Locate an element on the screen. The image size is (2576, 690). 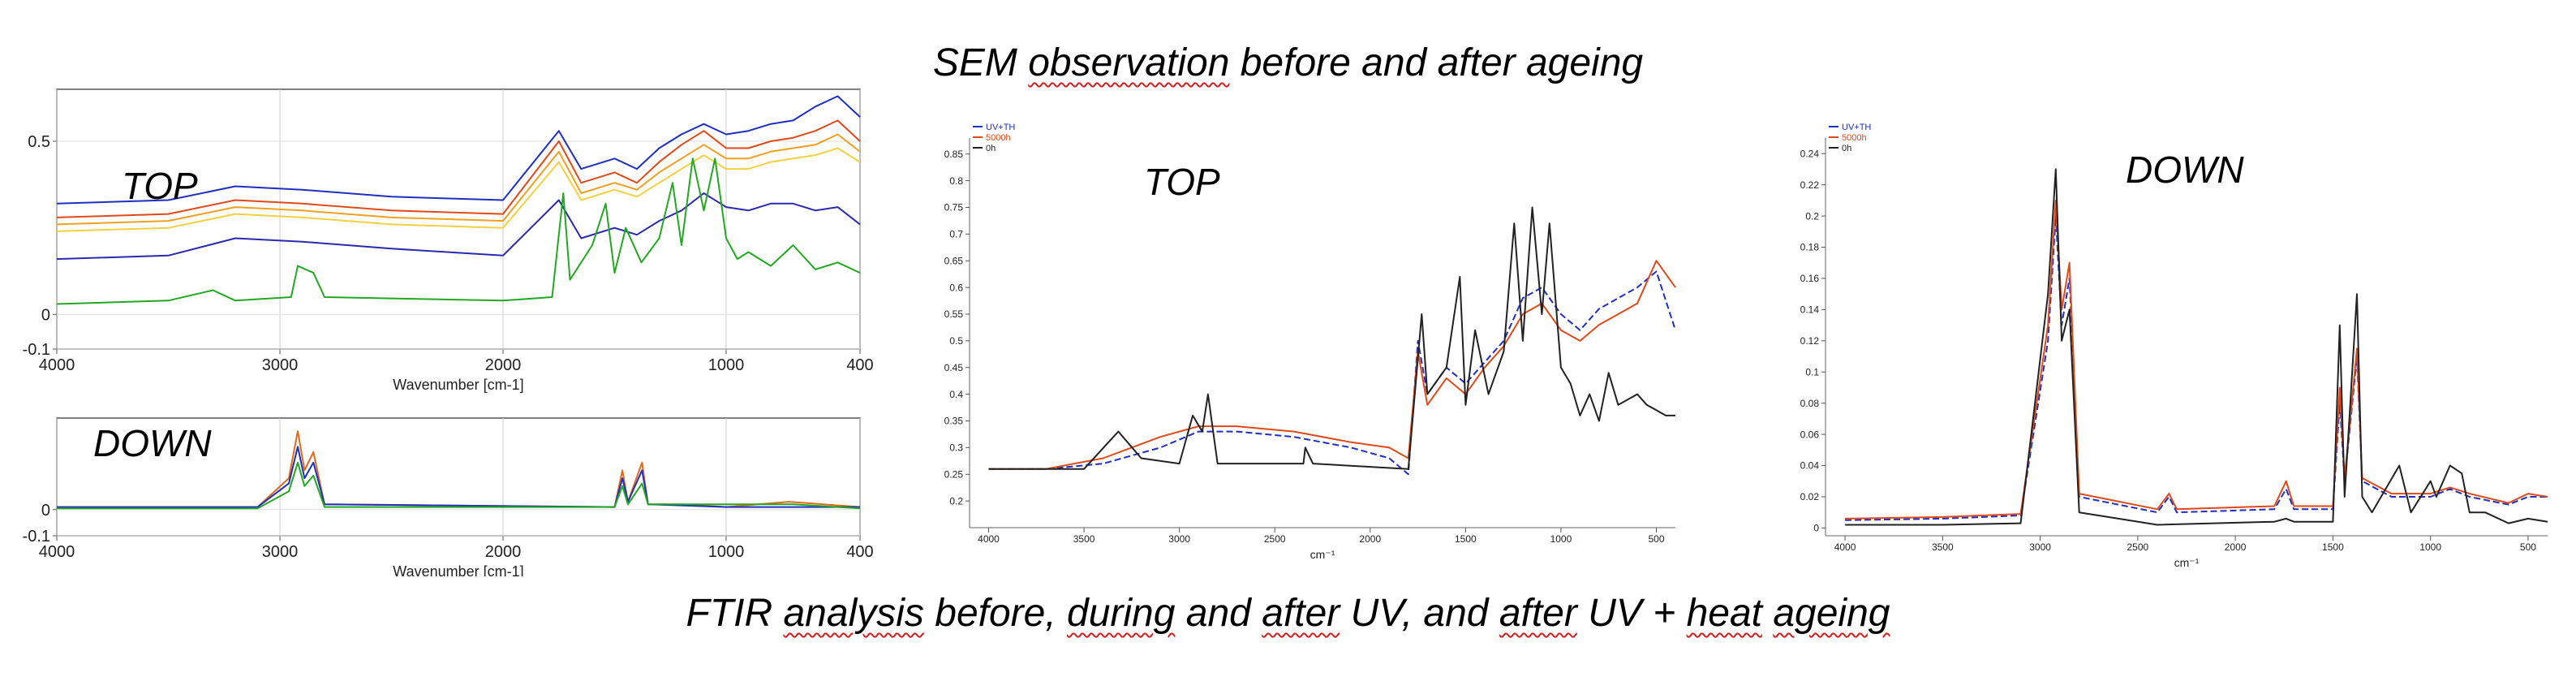
y-tick-label: 0.02 is located at coordinates (1810, 496).